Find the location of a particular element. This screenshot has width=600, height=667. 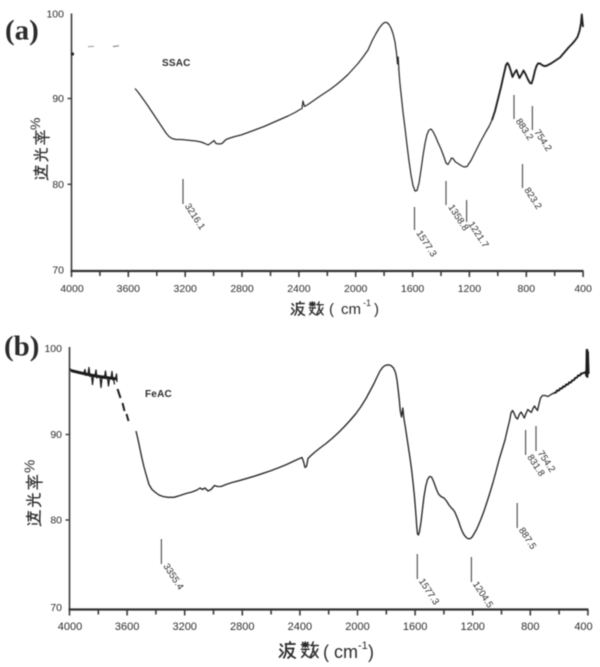

svg-text: 754.2 is located at coordinates (542, 141).